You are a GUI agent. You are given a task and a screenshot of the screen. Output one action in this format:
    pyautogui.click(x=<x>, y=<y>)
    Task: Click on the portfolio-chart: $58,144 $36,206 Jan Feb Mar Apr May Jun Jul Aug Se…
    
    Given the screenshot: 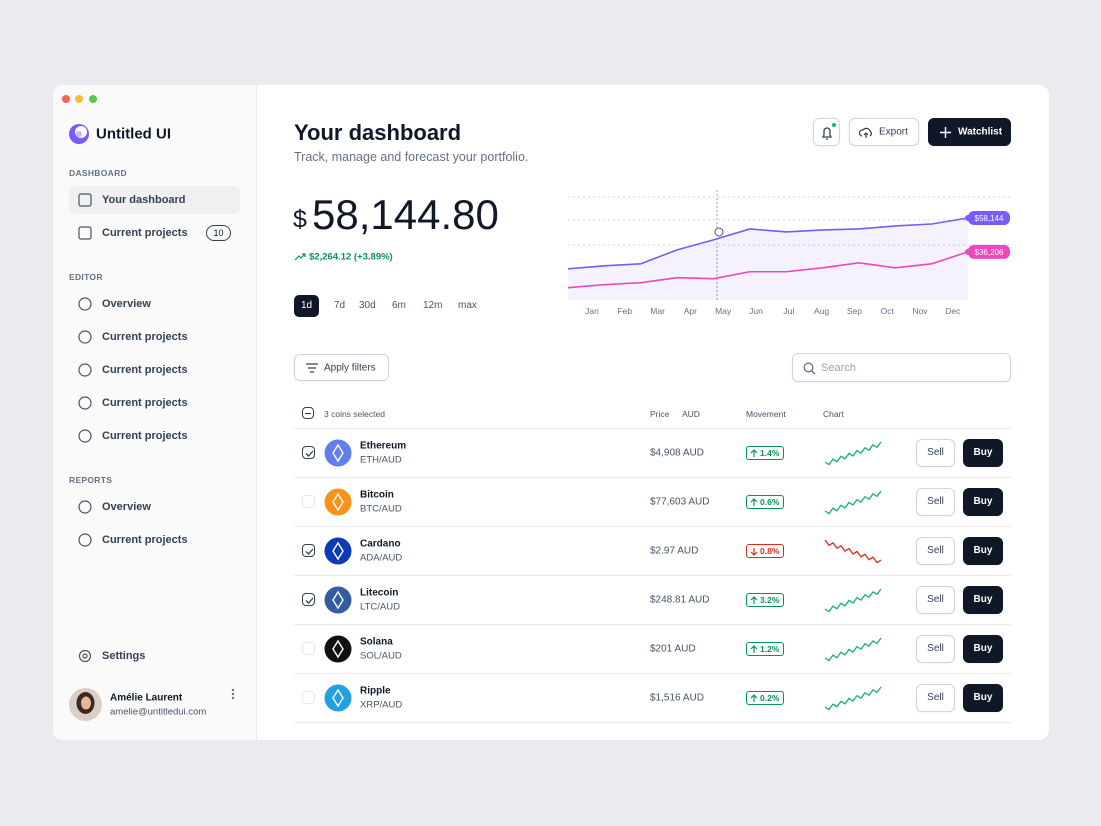 What is the action you would take?
    pyautogui.click(x=788, y=253)
    